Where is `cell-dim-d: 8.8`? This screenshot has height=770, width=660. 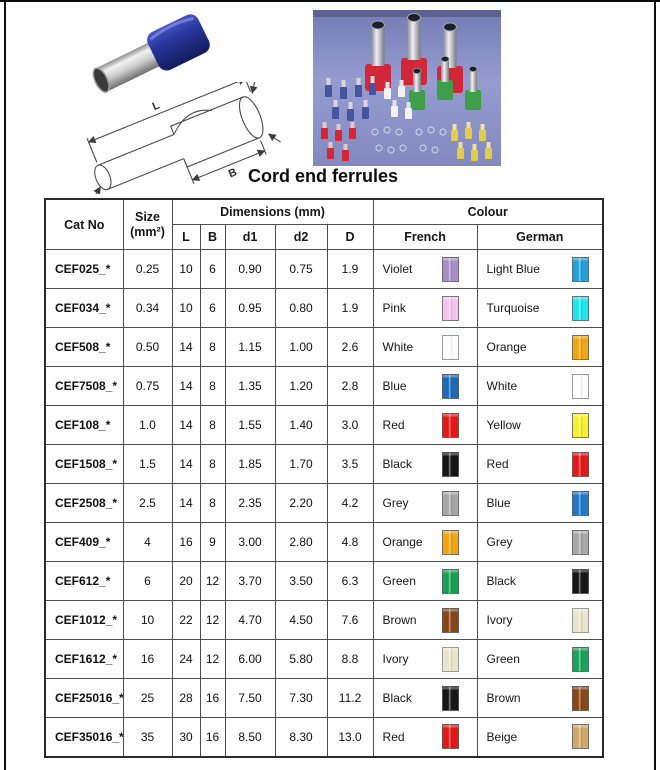
cell-dim-d: 8.8 is located at coordinates (350, 659).